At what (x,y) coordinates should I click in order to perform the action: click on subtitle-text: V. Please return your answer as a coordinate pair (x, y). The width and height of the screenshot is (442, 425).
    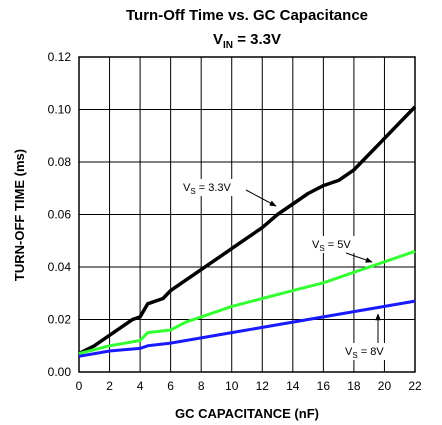
    Looking at the image, I should click on (218, 39).